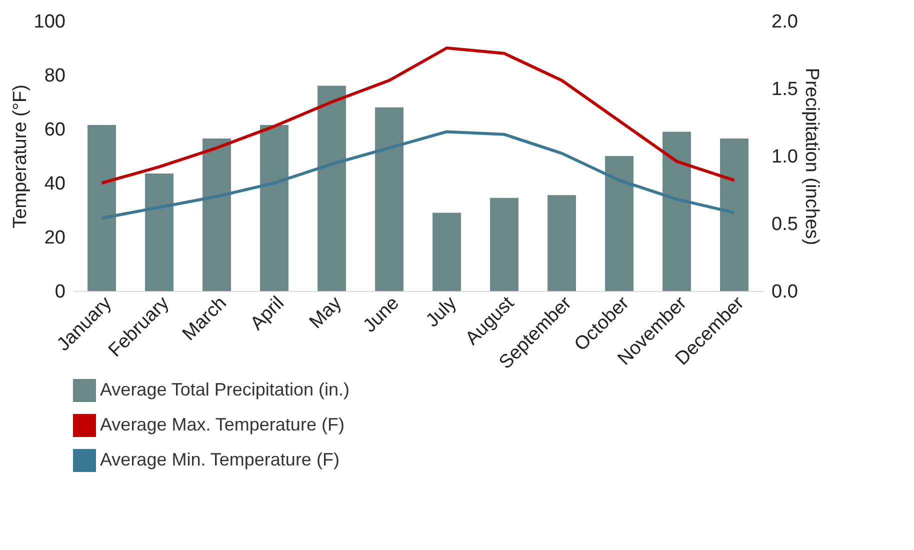 The height and width of the screenshot is (550, 914). What do you see at coordinates (55, 238) in the screenshot?
I see `y-tick-label: 20` at bounding box center [55, 238].